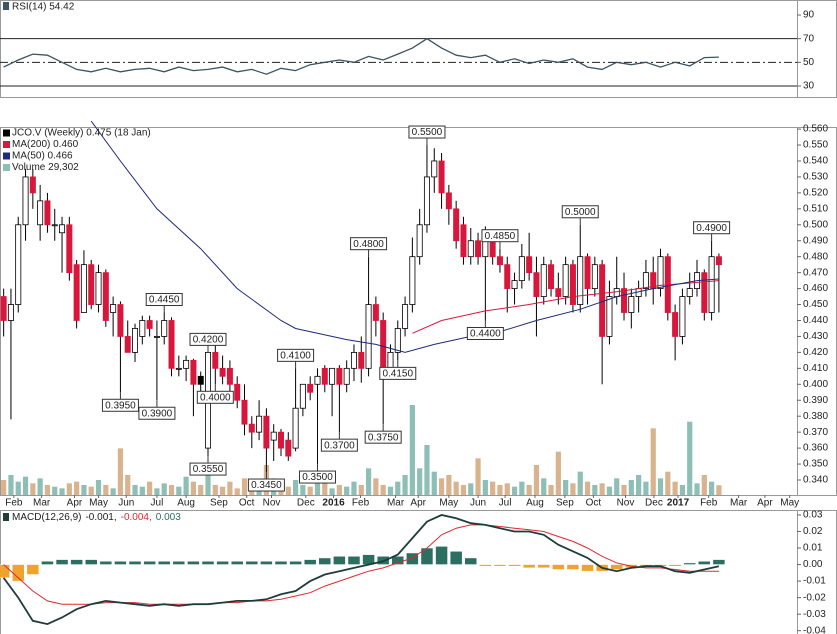 The image size is (837, 634). I want to click on y-tick-label: 0.440, so click(815, 320).